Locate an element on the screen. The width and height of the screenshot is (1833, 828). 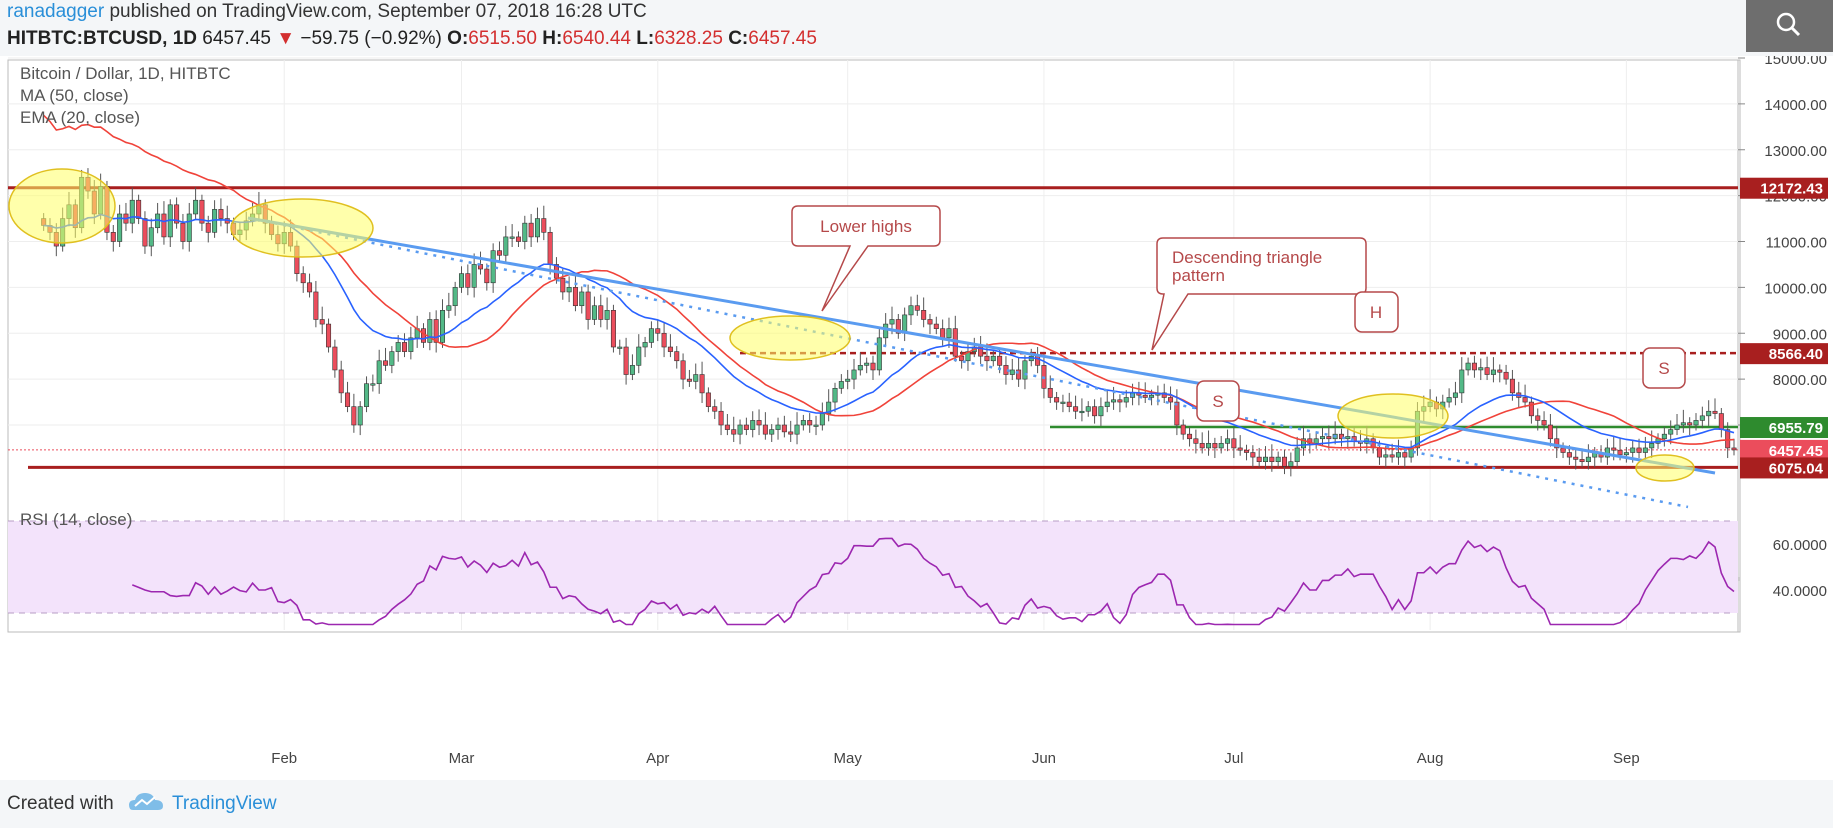
time-tick-label: Feb is located at coordinates (284, 758).